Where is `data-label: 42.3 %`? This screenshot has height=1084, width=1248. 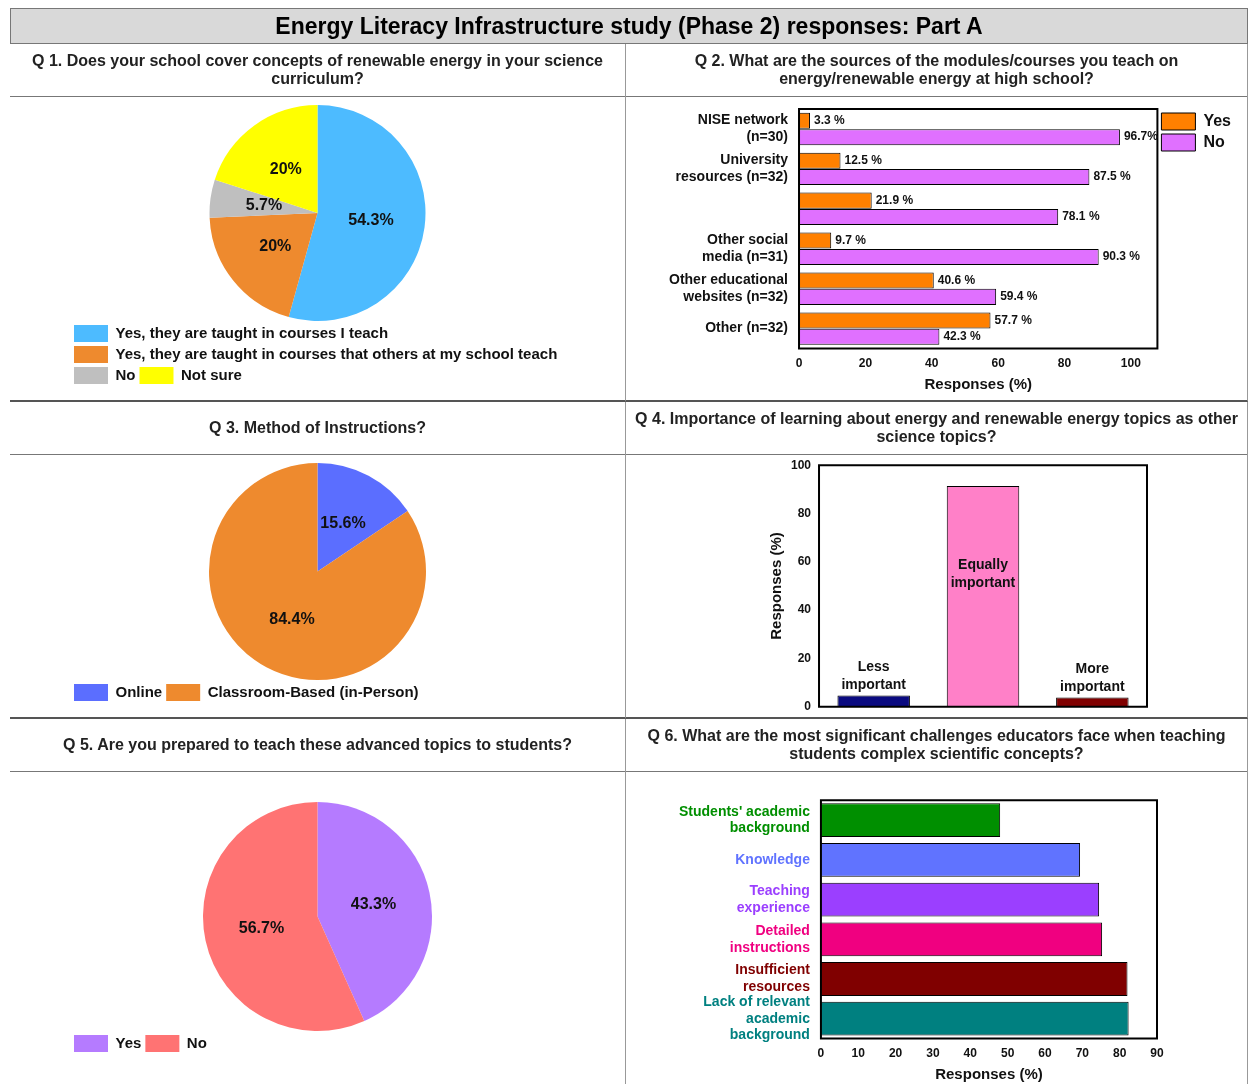
data-label: 42.3 % is located at coordinates (962, 336).